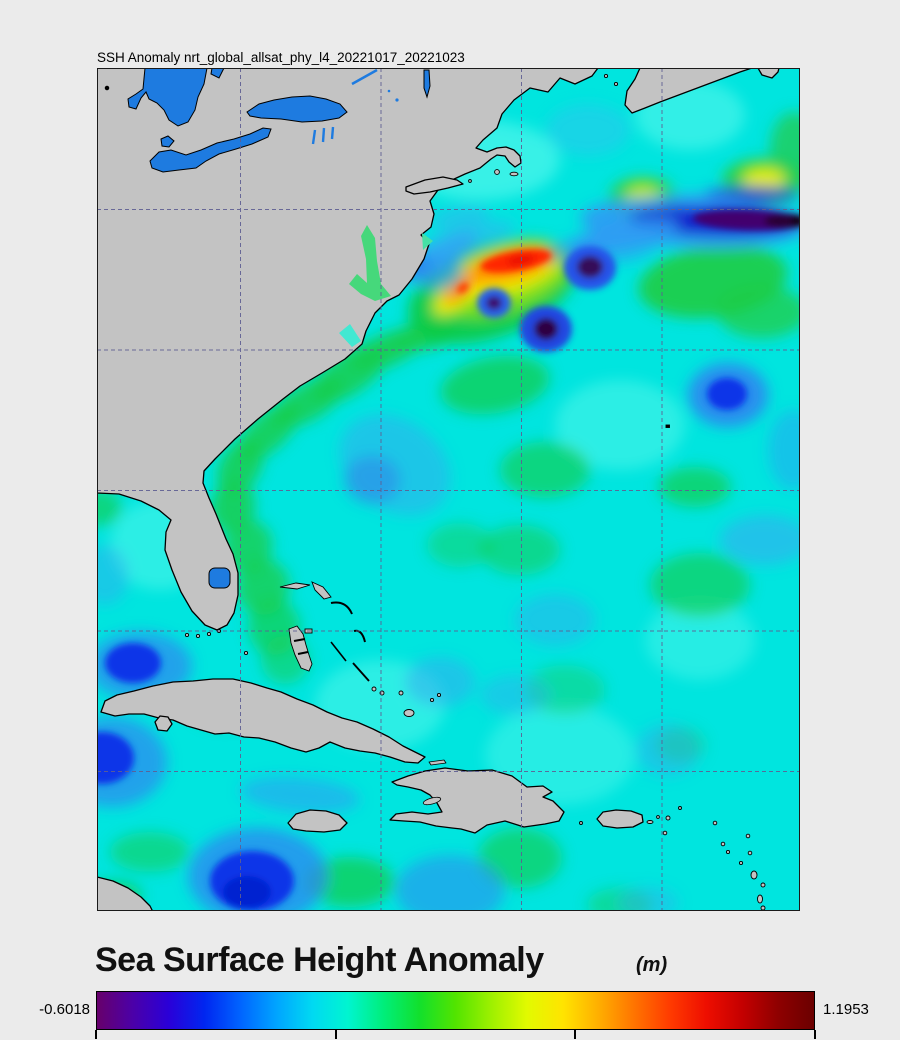 This screenshot has height=1040, width=900. What do you see at coordinates (323, 135) in the screenshot?
I see `finger-lakes` at bounding box center [323, 135].